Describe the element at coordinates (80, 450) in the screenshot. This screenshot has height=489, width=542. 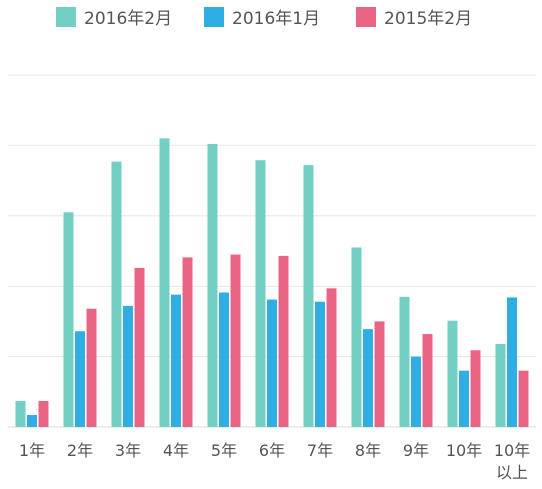
I see `x-tick-label: 2年` at that location.